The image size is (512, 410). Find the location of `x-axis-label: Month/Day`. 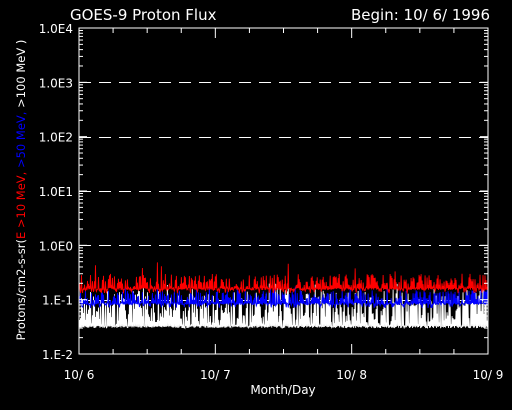

x-axis-label: Month/Day is located at coordinates (282, 390).